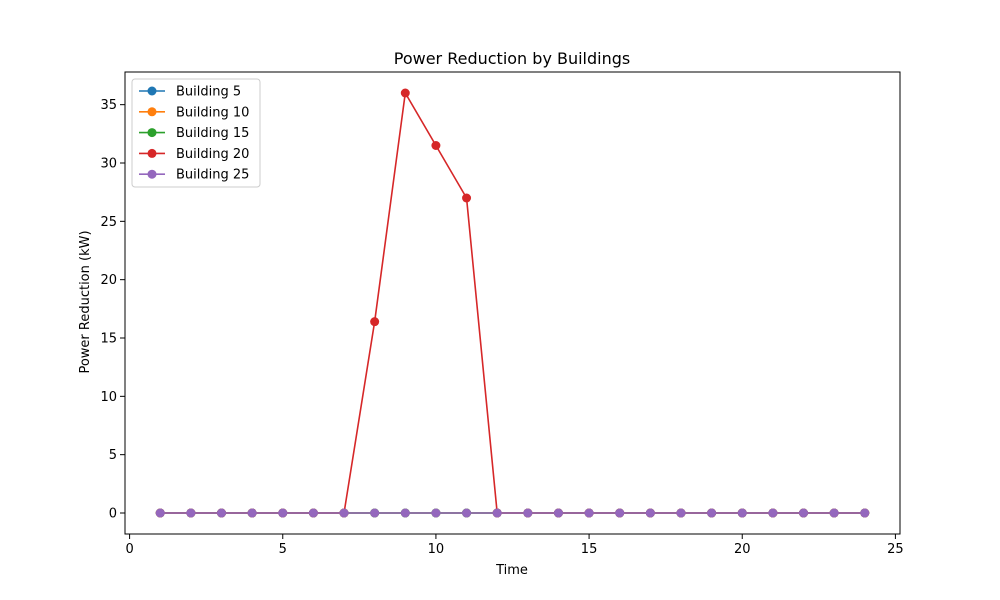 The image size is (1000, 600). What do you see at coordinates (742, 549) in the screenshot?
I see `x-tick-label: 20` at bounding box center [742, 549].